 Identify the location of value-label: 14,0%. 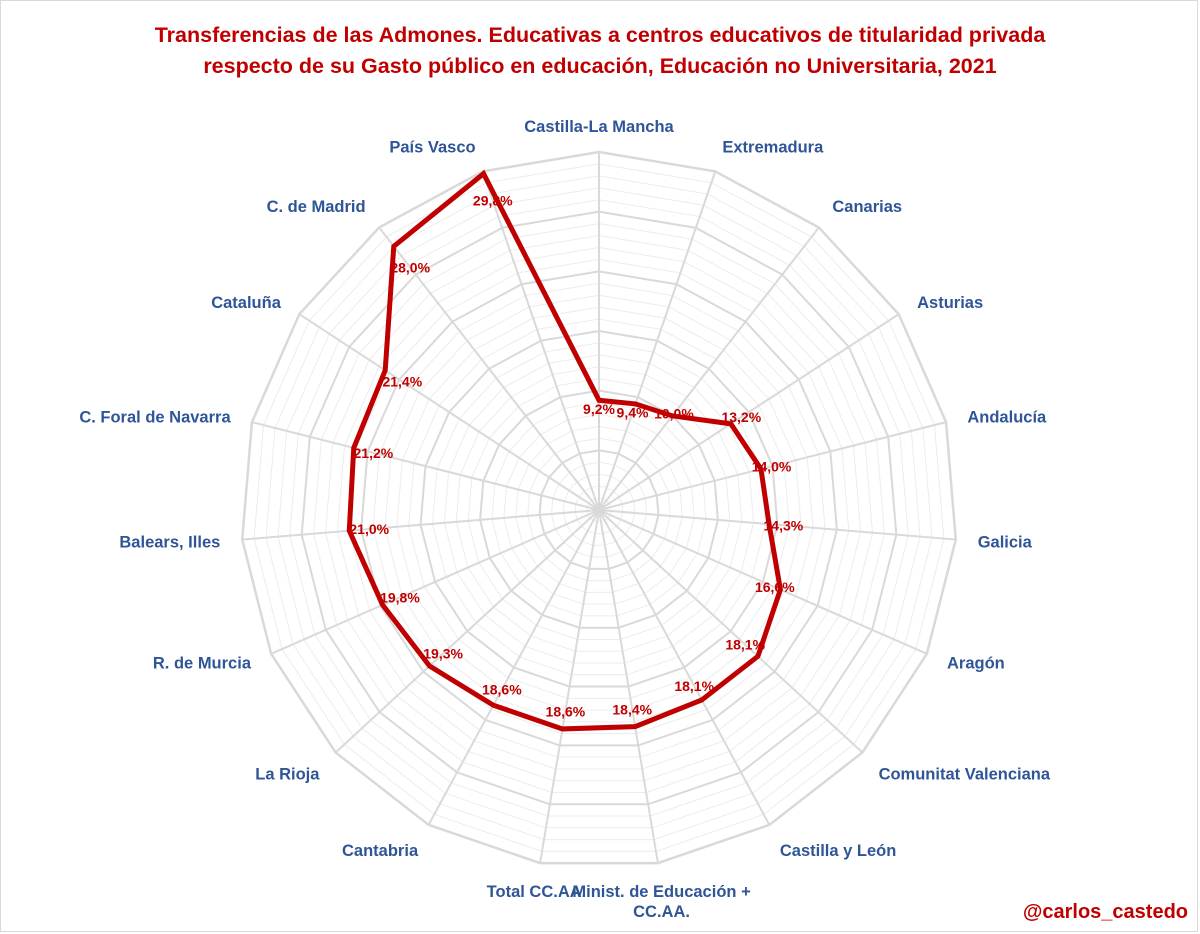
(772, 466).